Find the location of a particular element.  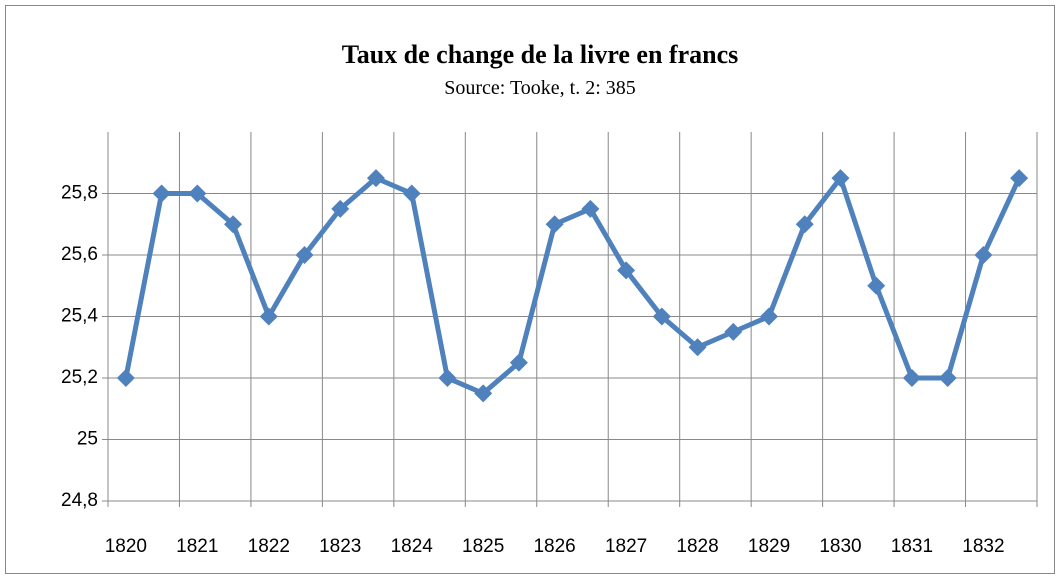

y-tick-label: 25,8 is located at coordinates (79, 193).